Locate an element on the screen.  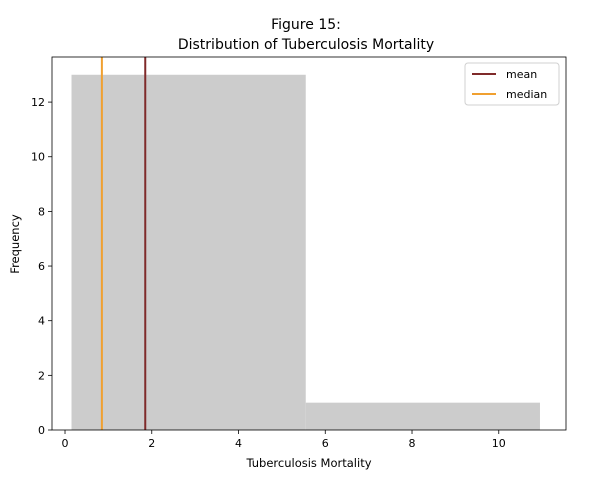
legend-label-median: median is located at coordinates (526, 94).